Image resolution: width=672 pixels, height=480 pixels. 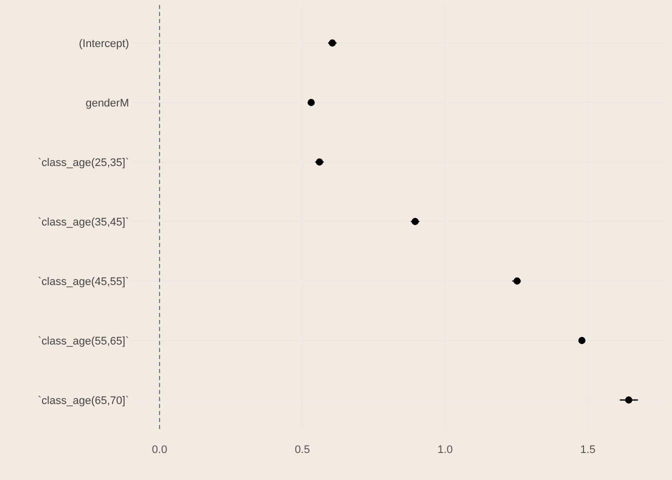 I want to click on y-tick-label: `class_age(45,55]`, so click(x=83, y=282).